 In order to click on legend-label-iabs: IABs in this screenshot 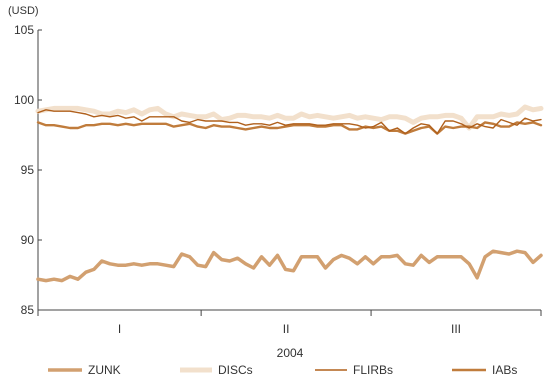, I will do `click(504, 370)`.